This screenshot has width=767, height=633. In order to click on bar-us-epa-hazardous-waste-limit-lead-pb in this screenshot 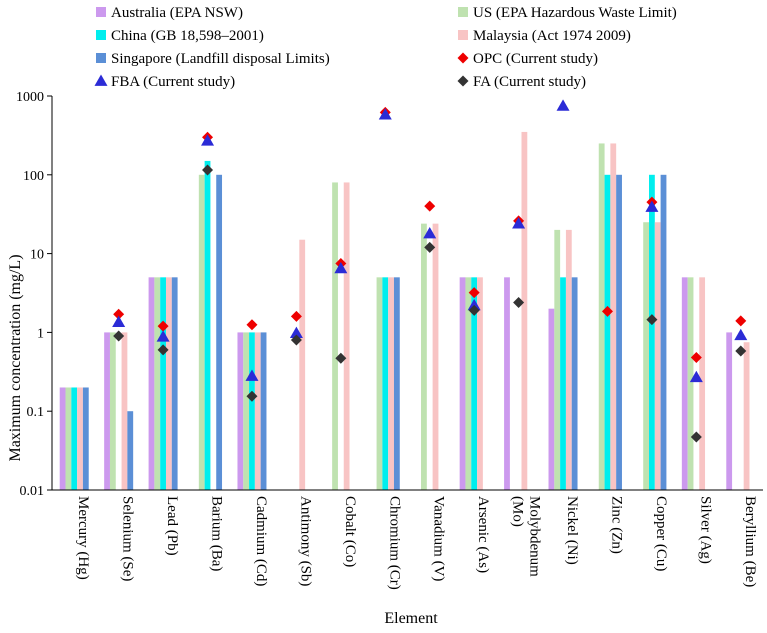, I will do `click(157, 383)`.